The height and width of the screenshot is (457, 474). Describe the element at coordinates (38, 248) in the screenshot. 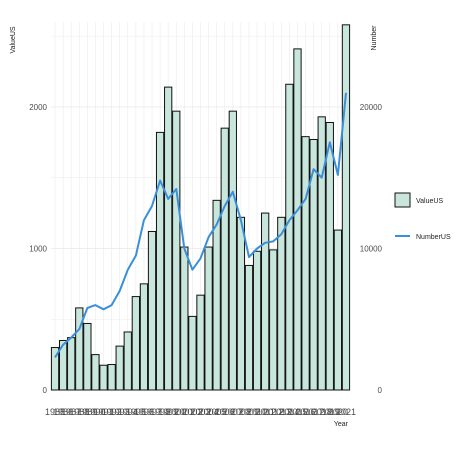

I see `y-tick-label: 1000` at that location.